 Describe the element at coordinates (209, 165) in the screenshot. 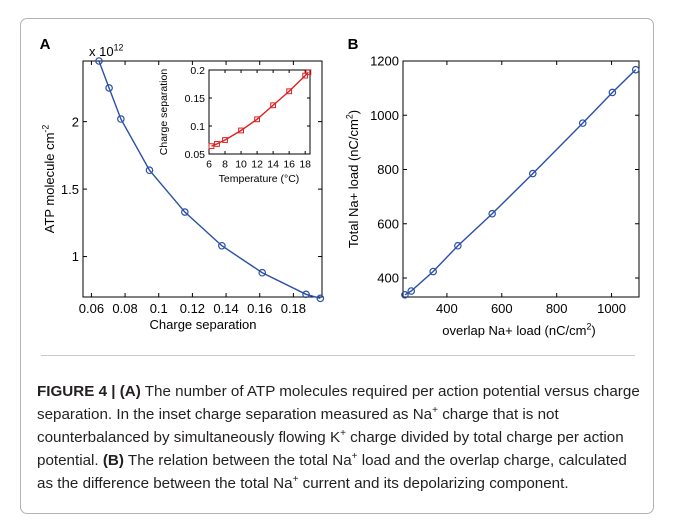

I see `inset-xtick-label: 6` at that location.